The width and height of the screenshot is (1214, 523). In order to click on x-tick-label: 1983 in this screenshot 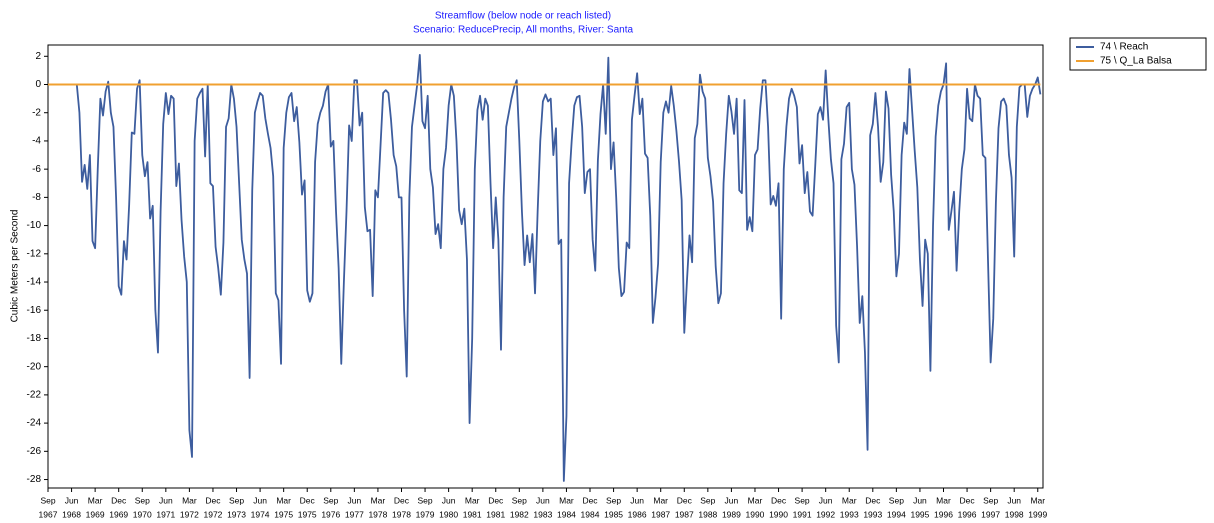, I will do `click(542, 514)`.